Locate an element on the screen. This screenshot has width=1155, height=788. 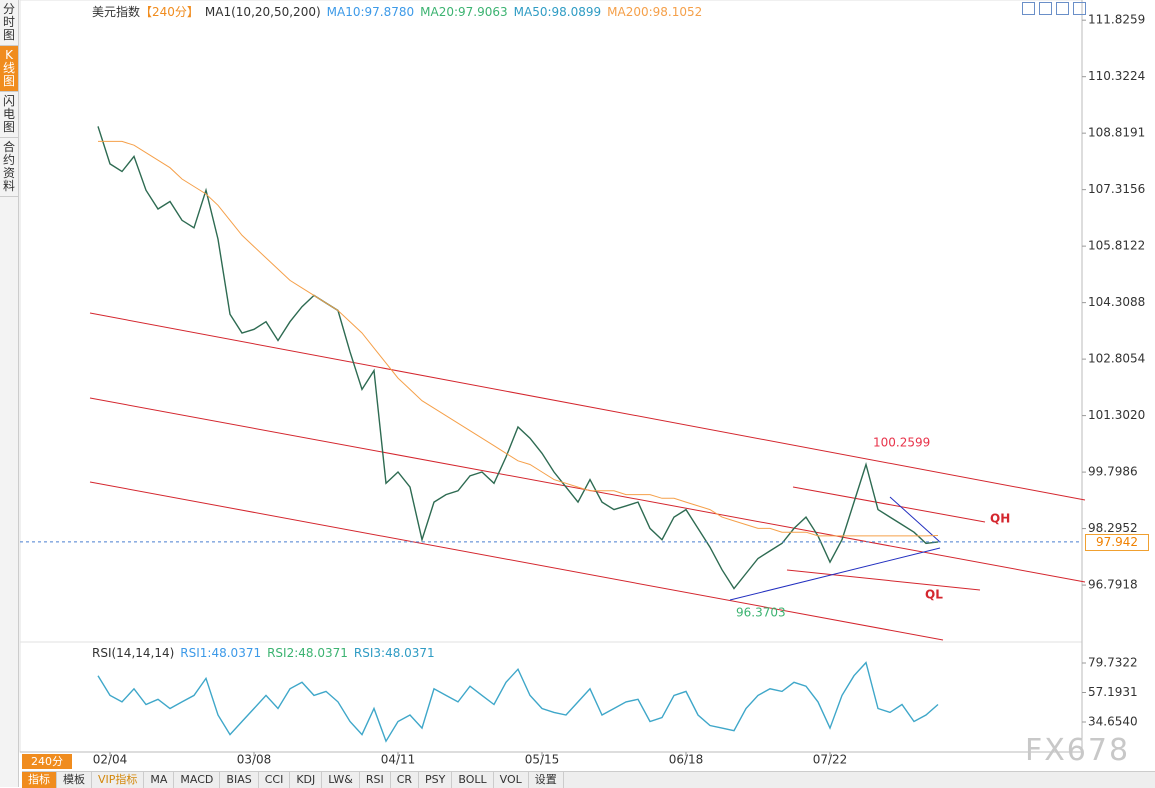
y-tick-label: 105.8122 is located at coordinates (1116, 246).